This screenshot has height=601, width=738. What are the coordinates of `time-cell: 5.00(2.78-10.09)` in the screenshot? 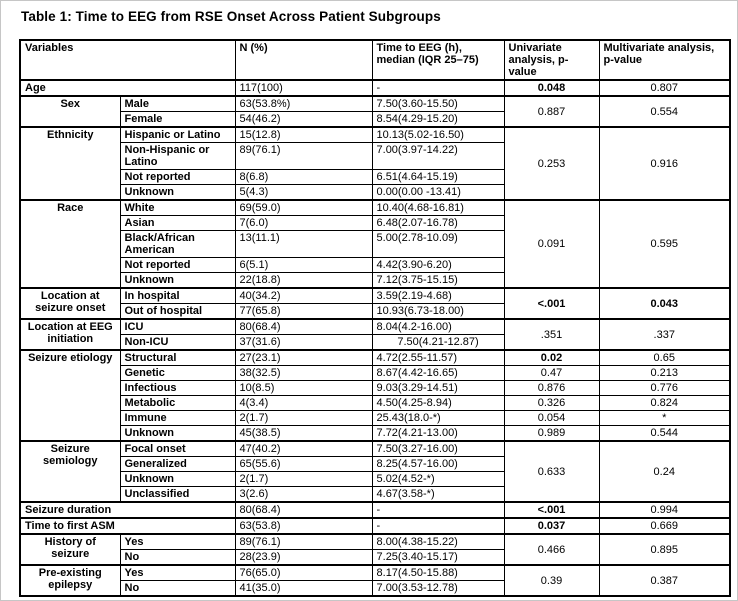 It's located at (438, 244).